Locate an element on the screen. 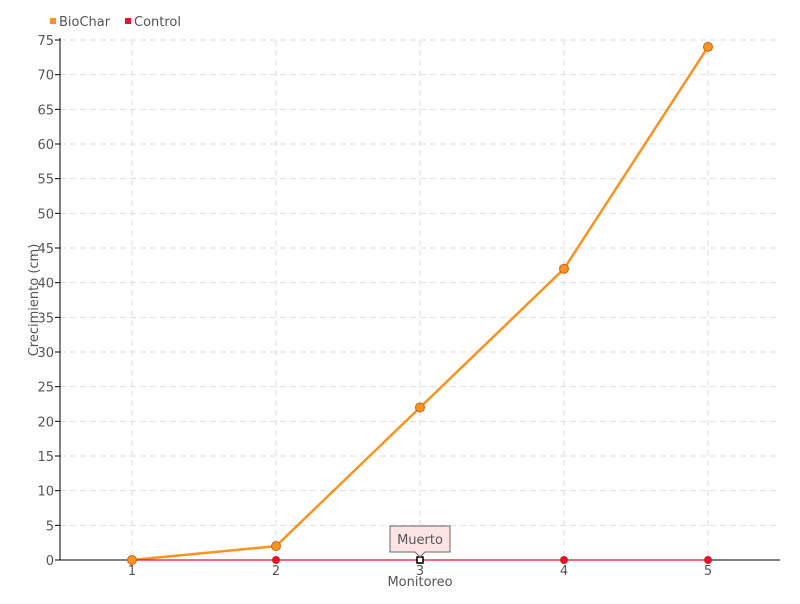 The height and width of the screenshot is (604, 800). legend-label-biochar: BioChar is located at coordinates (85, 22).